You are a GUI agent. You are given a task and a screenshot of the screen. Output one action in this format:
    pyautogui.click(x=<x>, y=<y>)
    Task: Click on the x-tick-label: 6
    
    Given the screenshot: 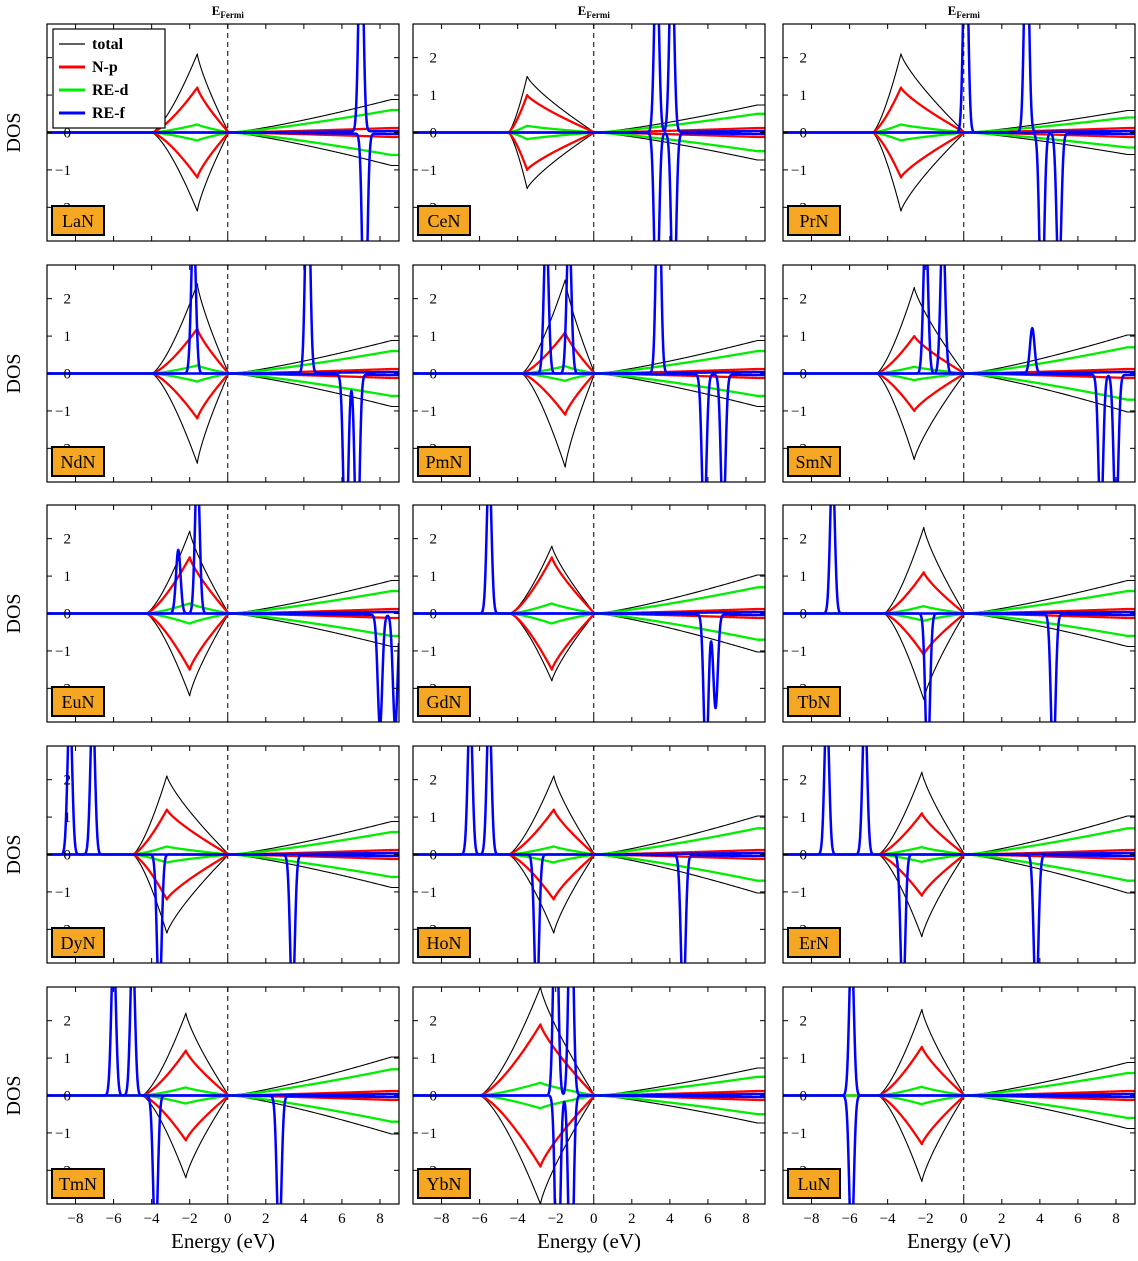 What is the action you would take?
    pyautogui.click(x=708, y=1219)
    